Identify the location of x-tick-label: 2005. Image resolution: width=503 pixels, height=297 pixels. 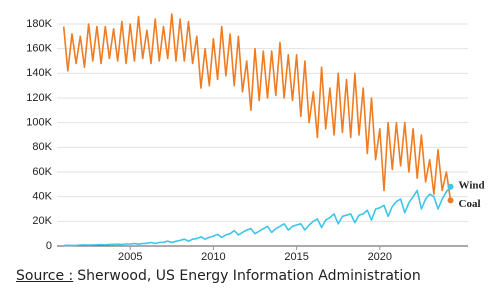
(130, 256).